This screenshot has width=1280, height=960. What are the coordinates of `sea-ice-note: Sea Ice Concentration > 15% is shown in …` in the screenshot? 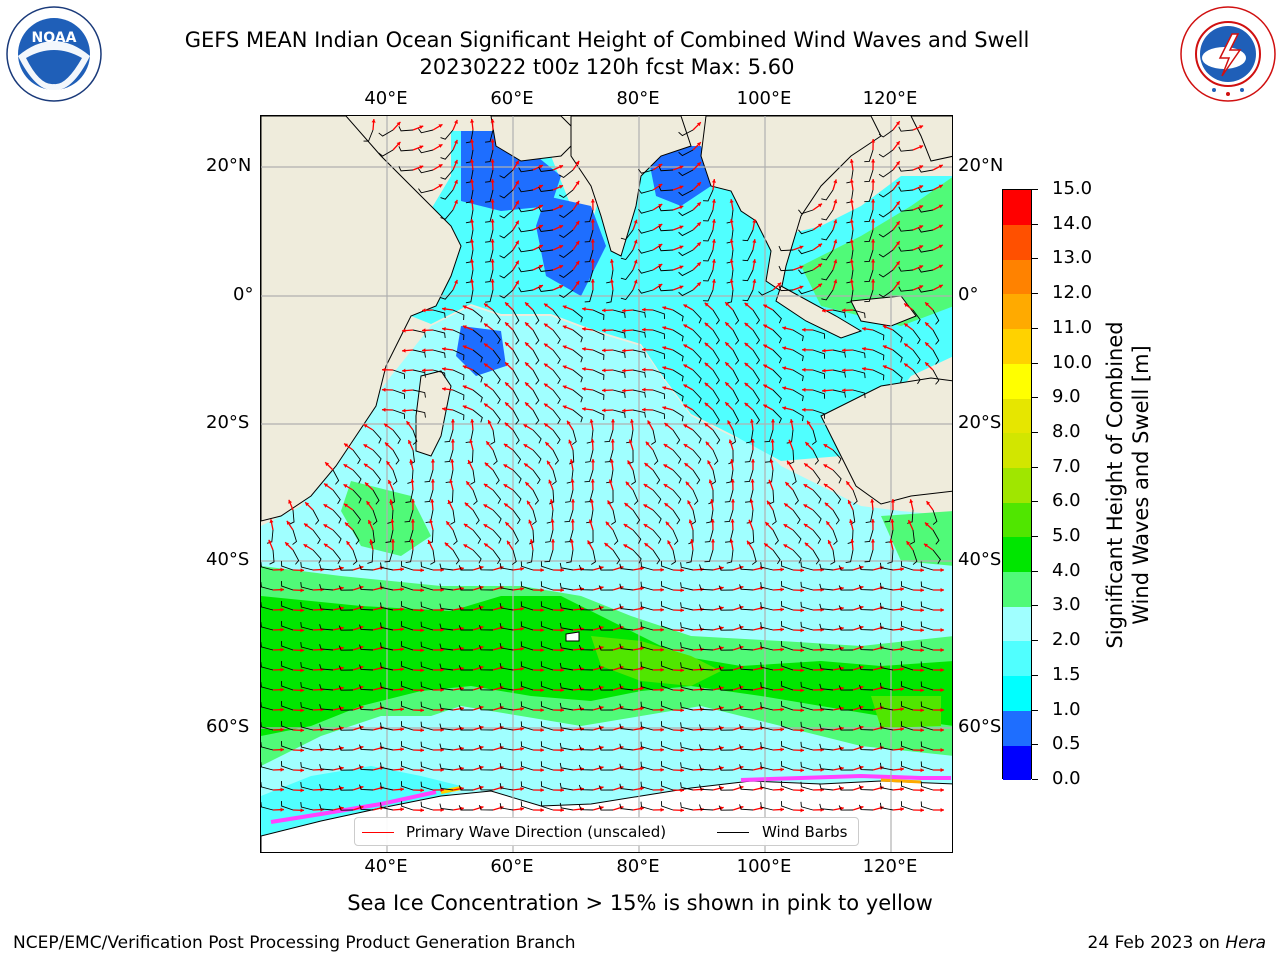 It's located at (640, 903).